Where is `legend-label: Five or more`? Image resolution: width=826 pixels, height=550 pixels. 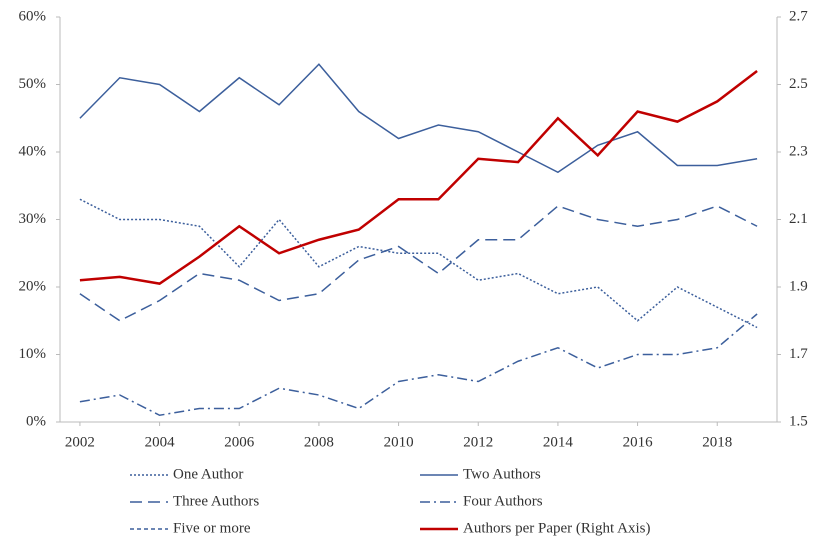 legend-label: Five or more is located at coordinates (212, 528).